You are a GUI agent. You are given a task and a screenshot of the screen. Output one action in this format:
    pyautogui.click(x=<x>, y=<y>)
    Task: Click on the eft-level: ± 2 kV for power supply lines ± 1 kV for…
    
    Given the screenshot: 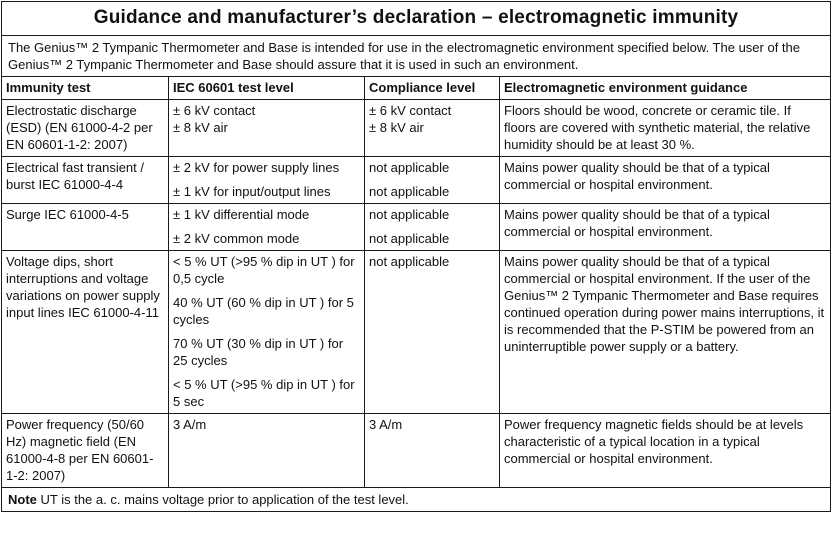 What is the action you would take?
    pyautogui.click(x=266, y=180)
    